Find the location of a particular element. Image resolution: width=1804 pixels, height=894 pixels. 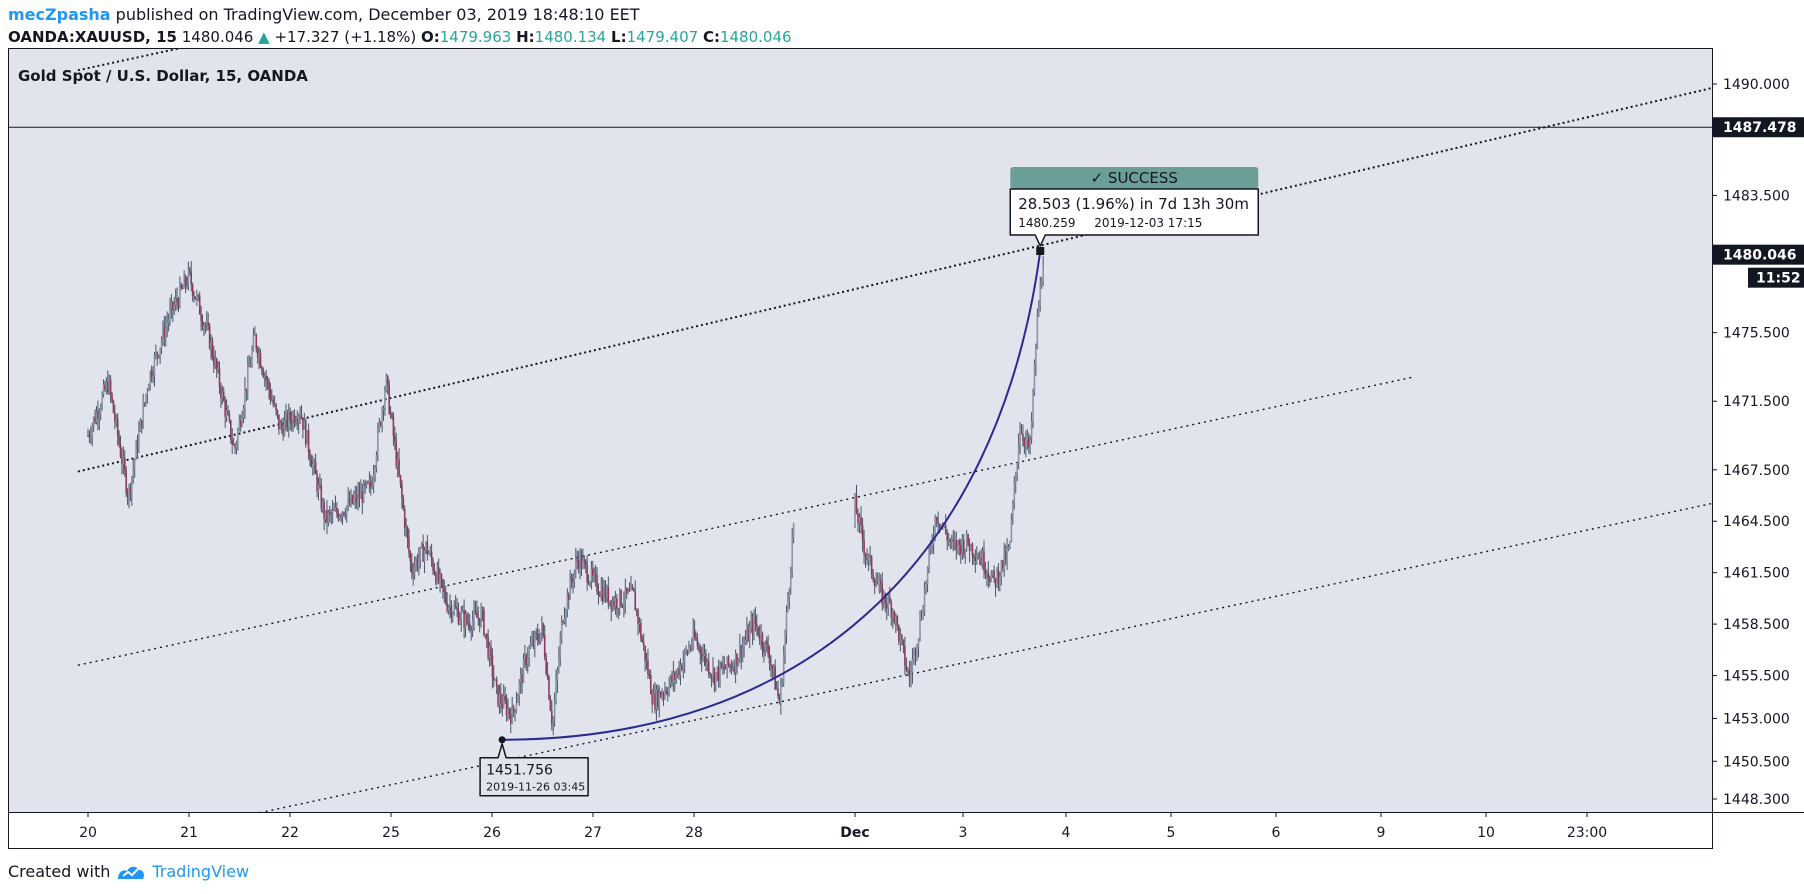

current-price-badge is located at coordinates (1758, 254).